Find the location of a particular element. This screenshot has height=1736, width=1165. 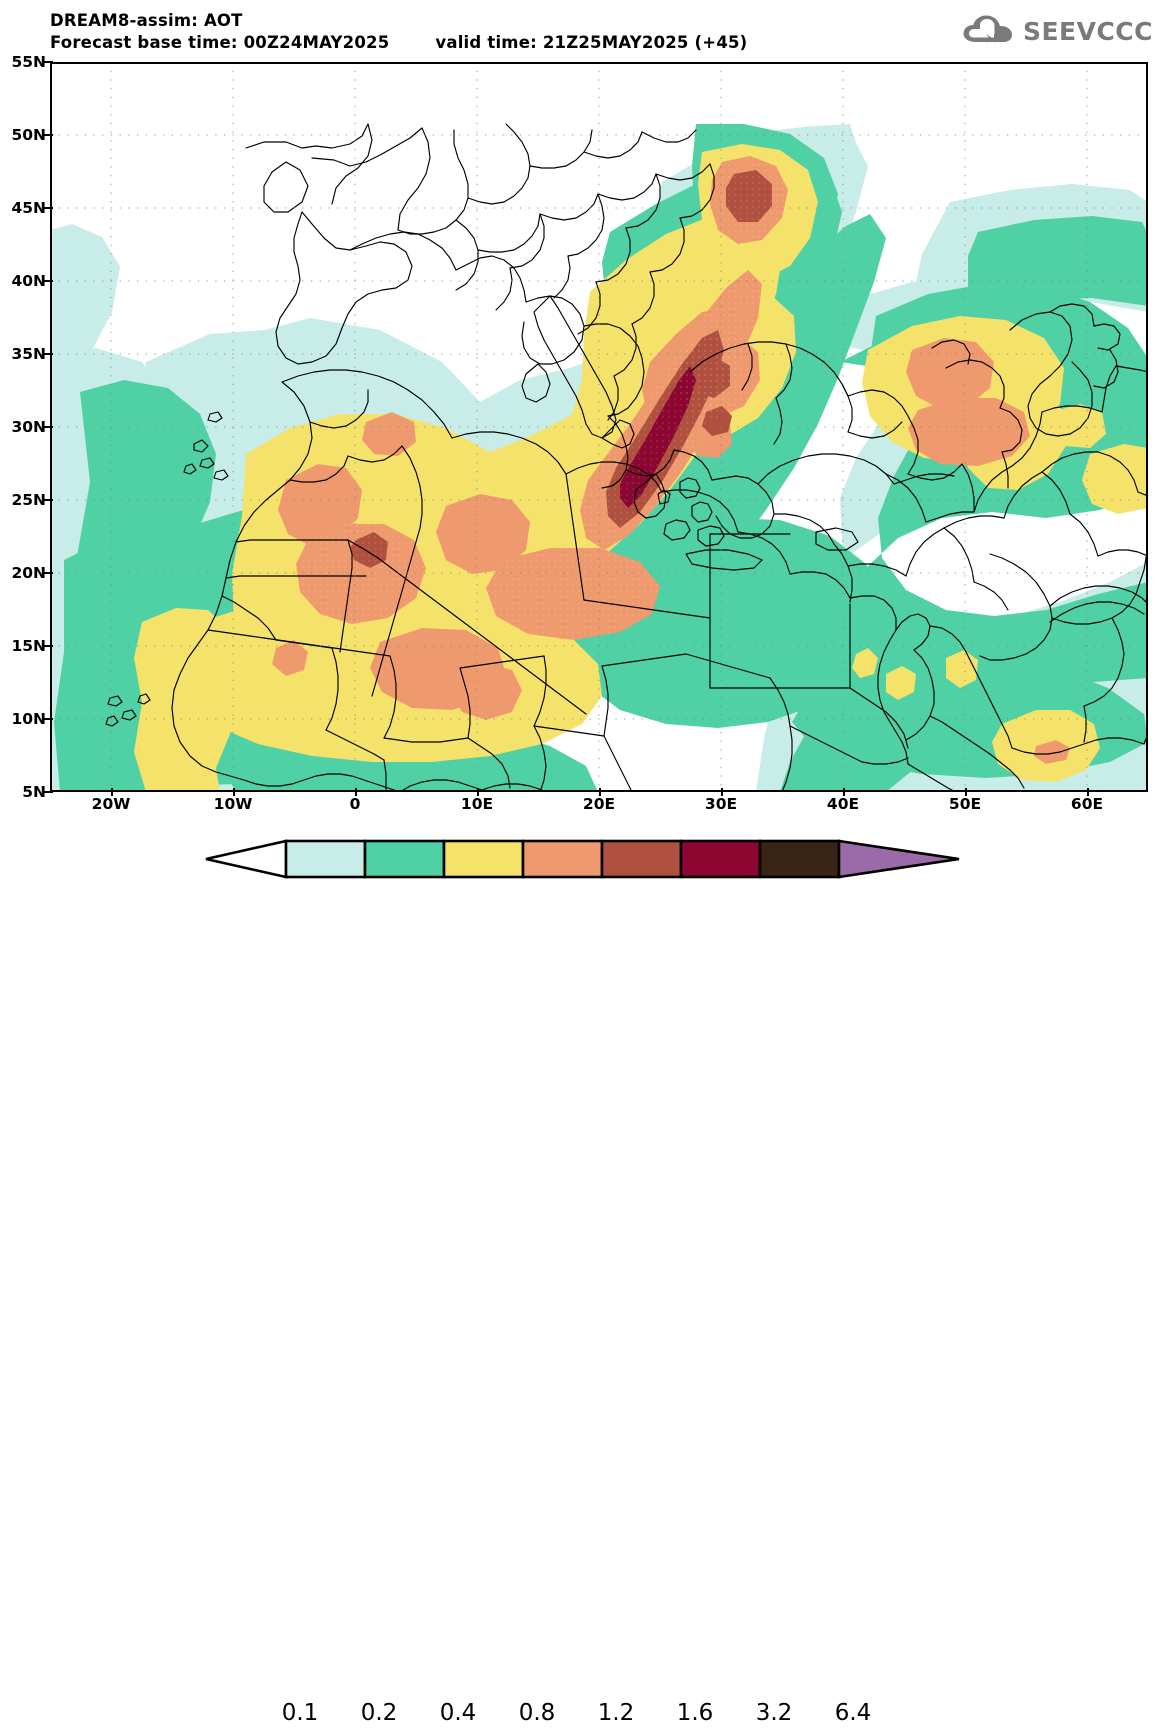

y-tick-label-6: 35N is located at coordinates (28, 354).